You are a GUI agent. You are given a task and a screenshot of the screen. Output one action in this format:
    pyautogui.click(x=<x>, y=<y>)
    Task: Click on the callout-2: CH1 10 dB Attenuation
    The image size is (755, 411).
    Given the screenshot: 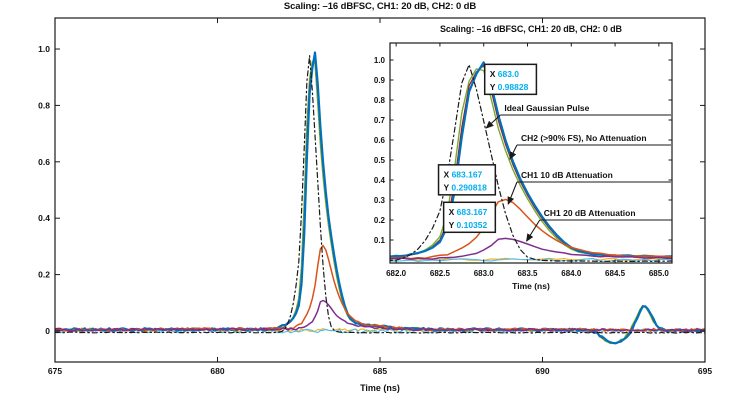 What is the action you would take?
    pyautogui.click(x=589, y=187)
    